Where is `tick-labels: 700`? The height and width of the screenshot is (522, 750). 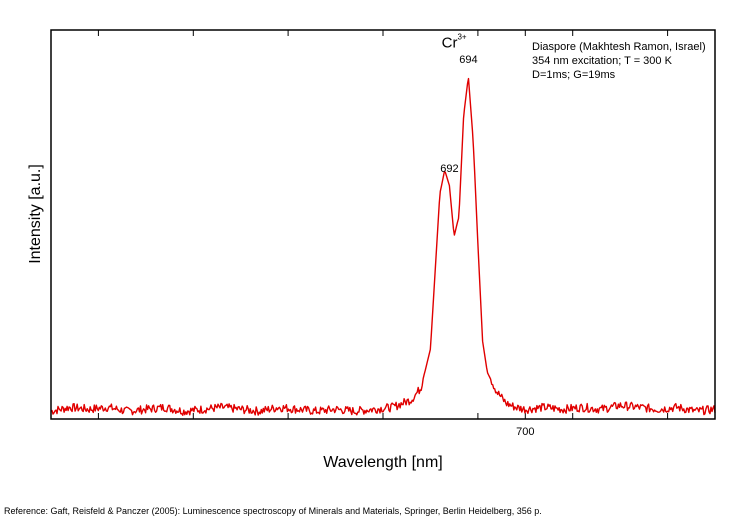
tick-labels: 700 is located at coordinates (525, 432).